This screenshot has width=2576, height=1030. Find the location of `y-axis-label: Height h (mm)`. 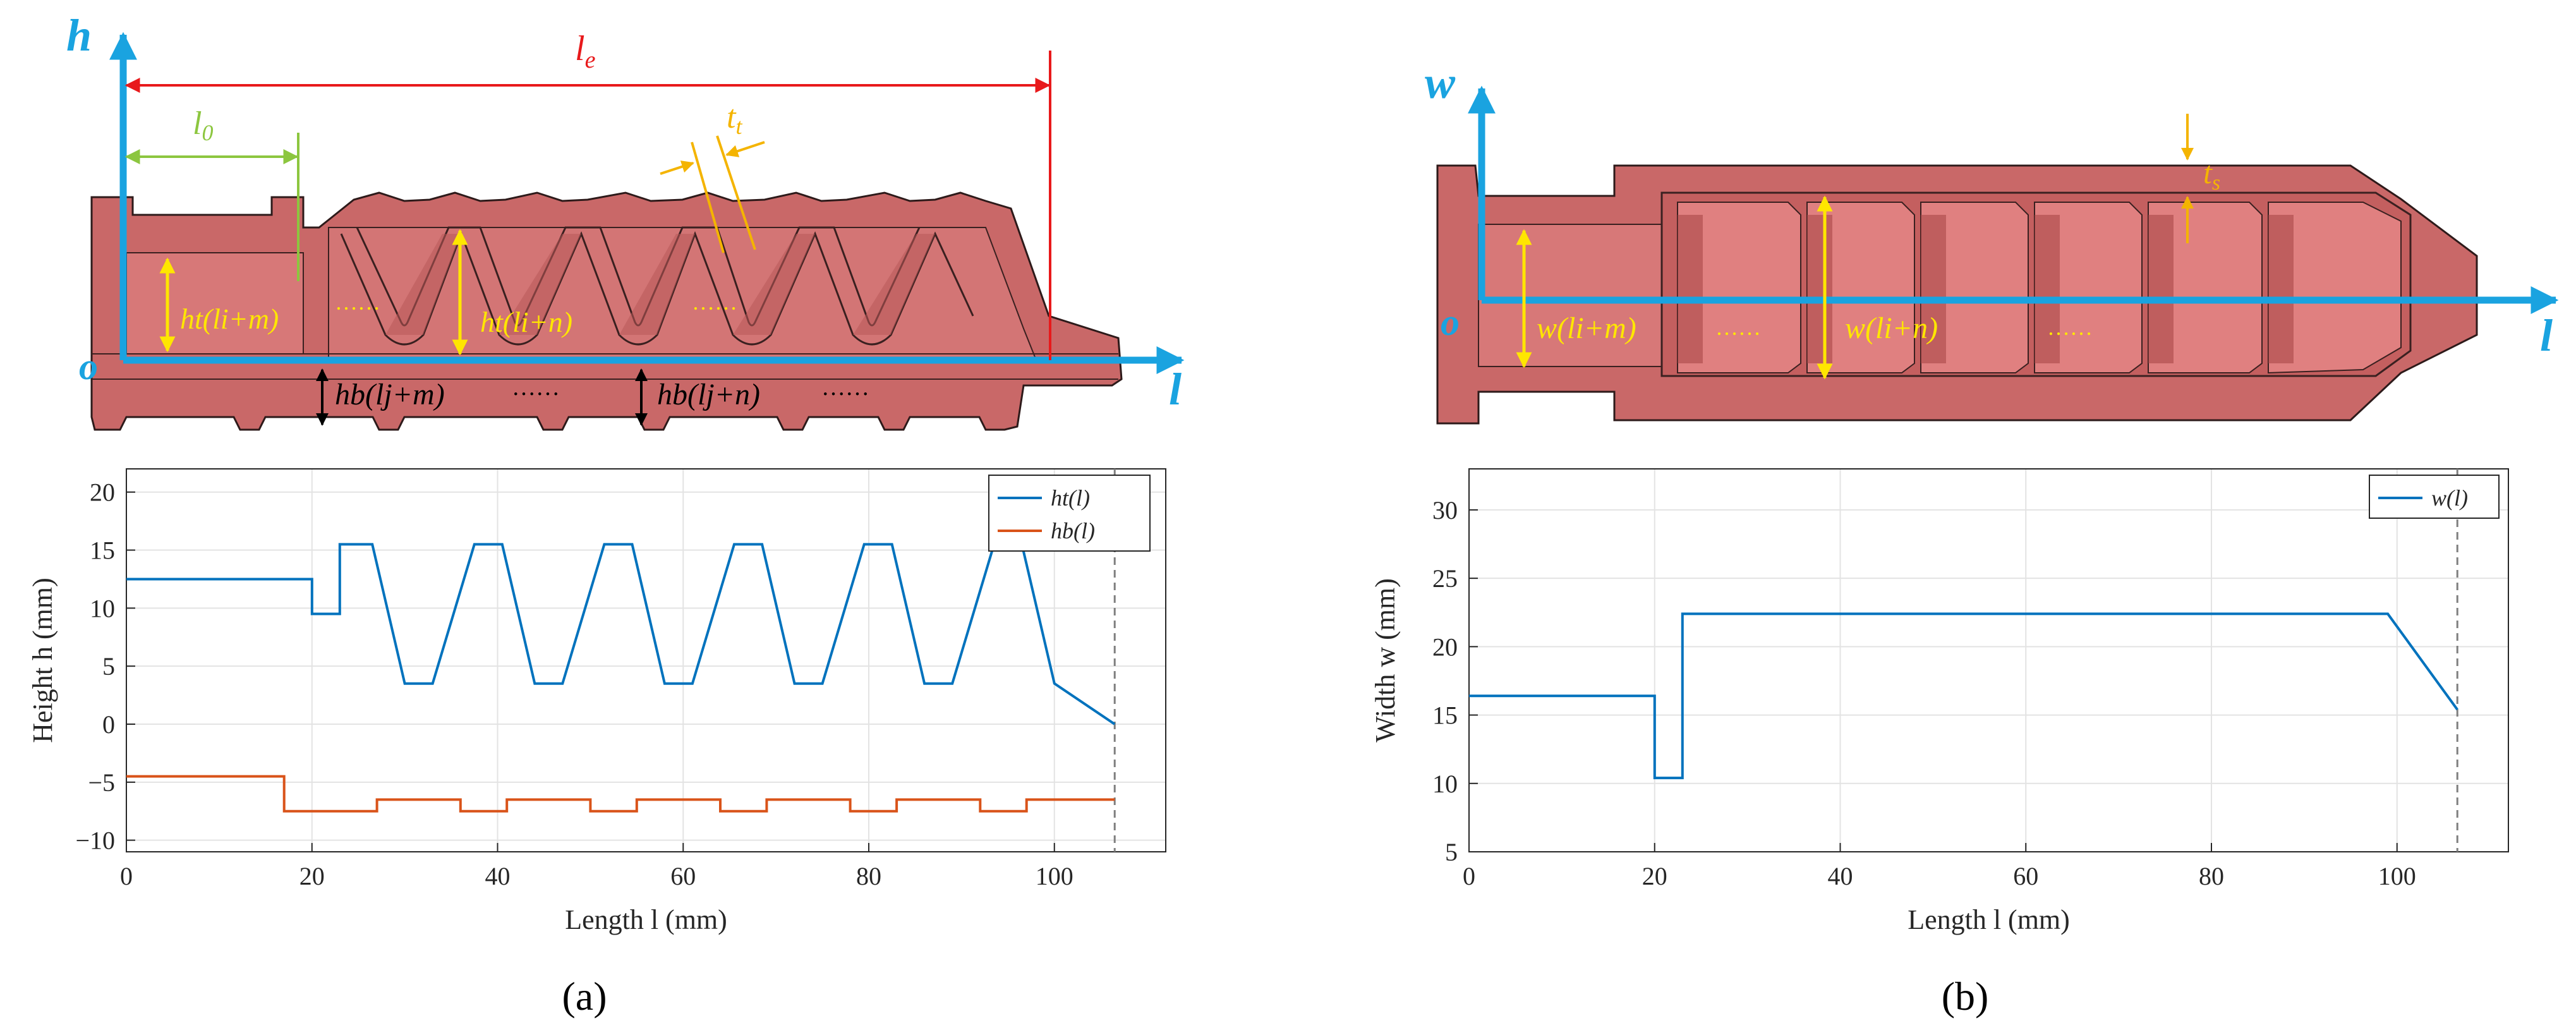

y-axis-label: Height h (mm) is located at coordinates (42, 660).